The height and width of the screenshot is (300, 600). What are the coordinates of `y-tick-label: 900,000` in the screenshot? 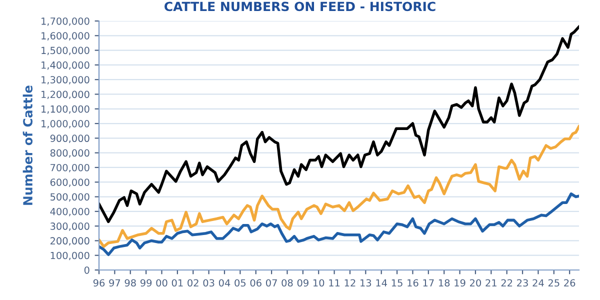 It's located at (70, 138).